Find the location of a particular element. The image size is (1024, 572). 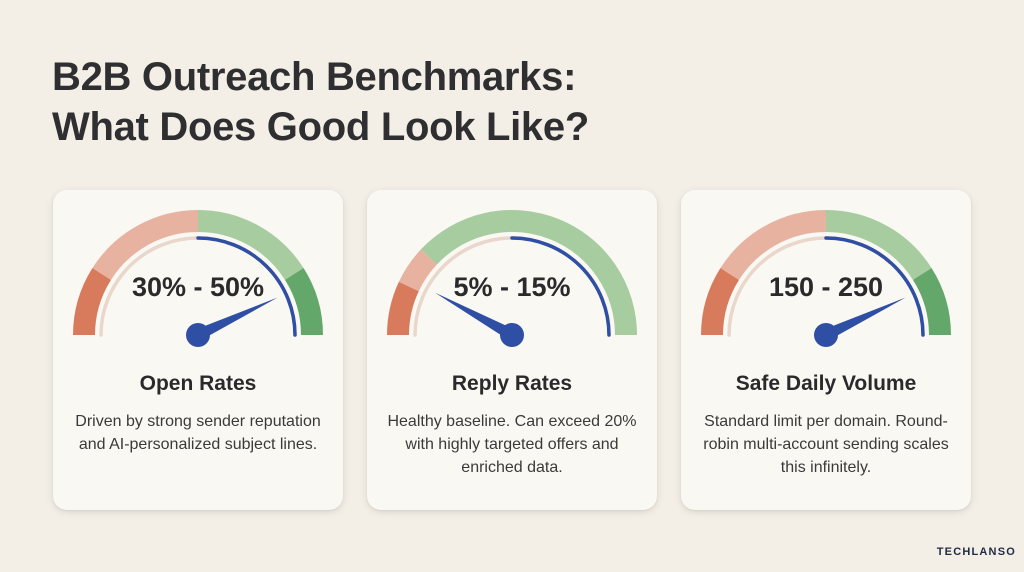

gauge-safe-daily-volume is located at coordinates (826, 278).